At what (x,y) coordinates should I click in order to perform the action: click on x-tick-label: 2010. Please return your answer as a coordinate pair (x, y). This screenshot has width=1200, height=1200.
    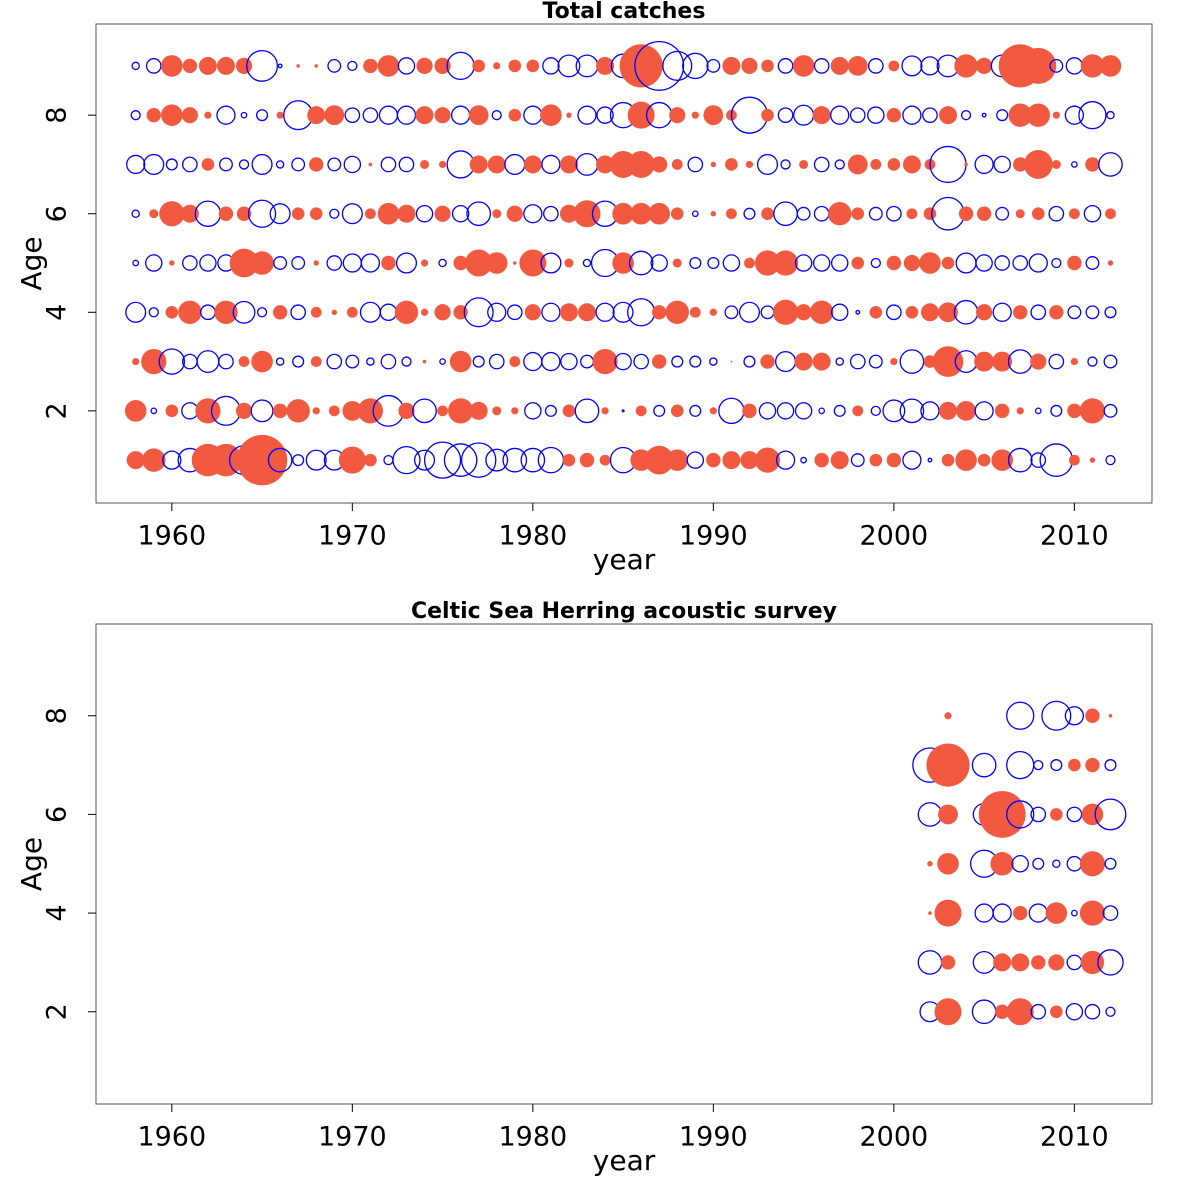
    Looking at the image, I should click on (1074, 536).